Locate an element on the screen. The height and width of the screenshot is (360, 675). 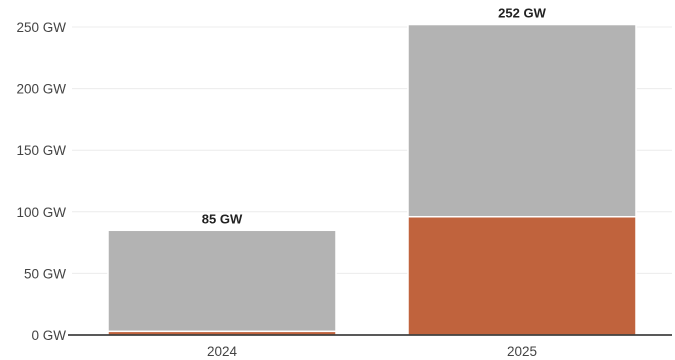
y-tick-label: 50 GW is located at coordinates (45, 273).